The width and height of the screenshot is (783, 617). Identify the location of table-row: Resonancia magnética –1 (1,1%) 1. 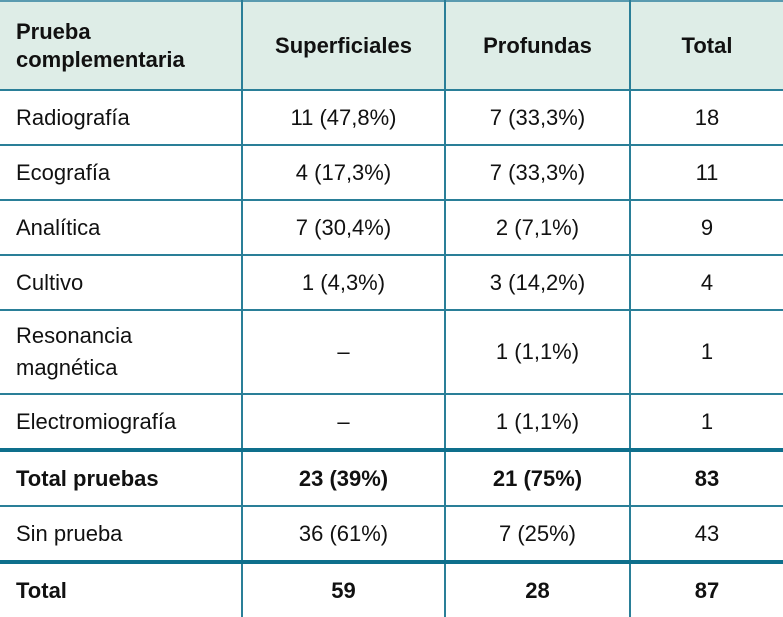
(391, 352).